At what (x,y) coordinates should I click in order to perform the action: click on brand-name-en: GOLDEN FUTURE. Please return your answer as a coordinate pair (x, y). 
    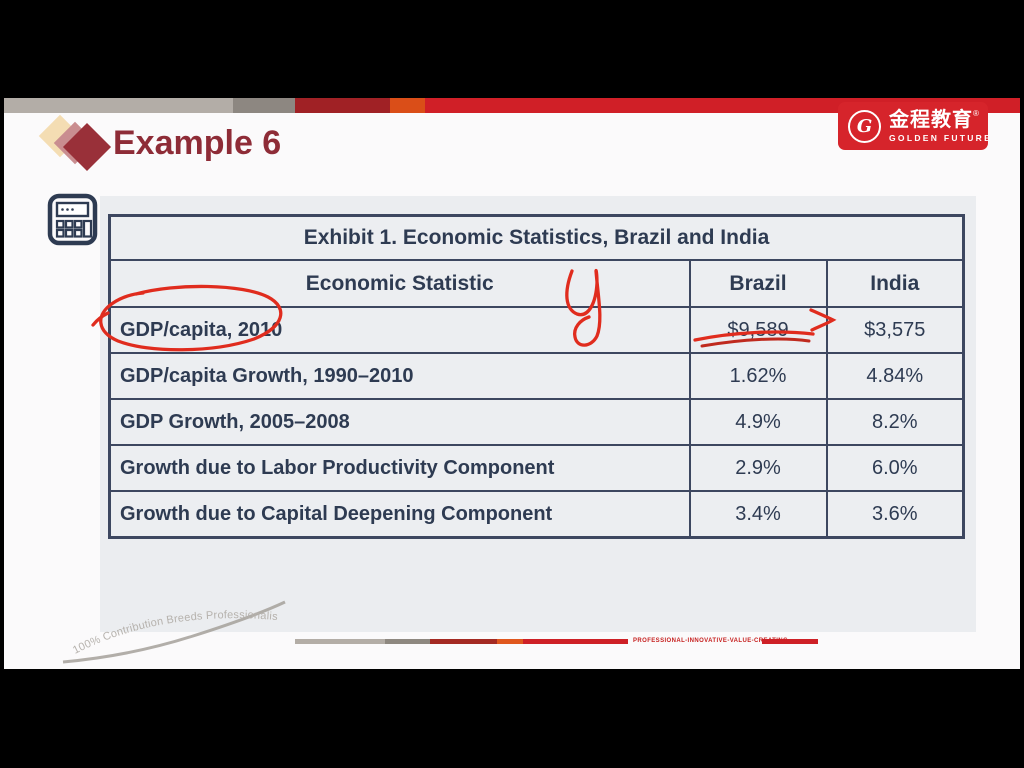
    Looking at the image, I should click on (941, 137).